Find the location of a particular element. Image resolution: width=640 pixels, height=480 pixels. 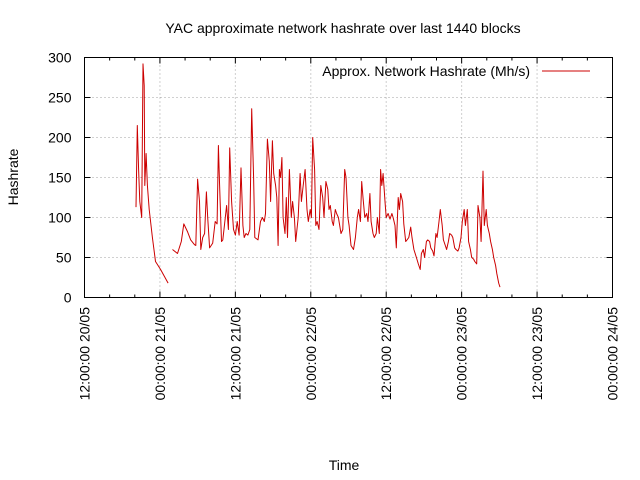

legend: Approx. Network Hashrate (Mh/s) is located at coordinates (456, 71).